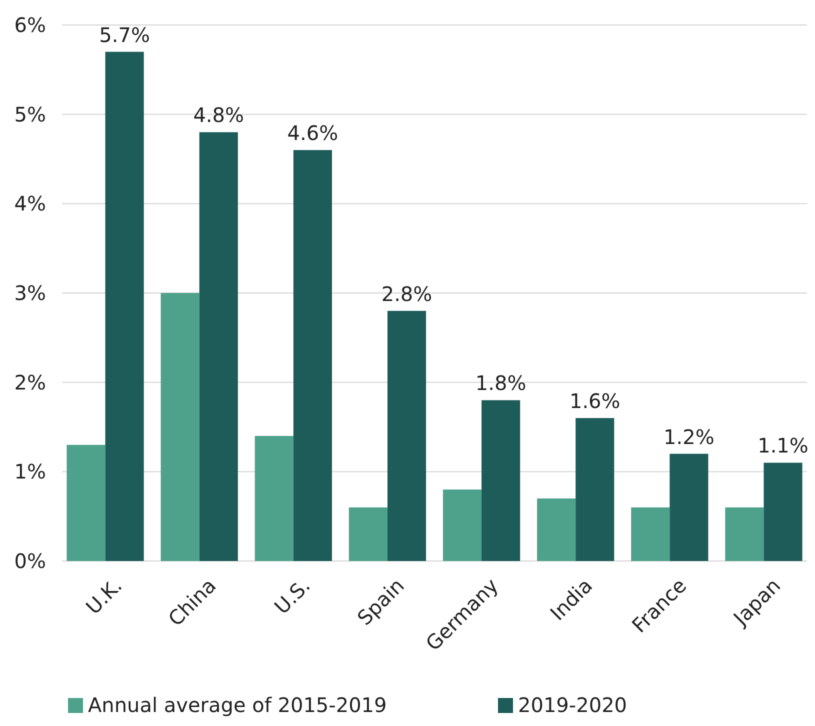 Image resolution: width=815 pixels, height=726 pixels. Describe the element at coordinates (30, 204) in the screenshot. I see `y-tick-label: 4%` at that location.